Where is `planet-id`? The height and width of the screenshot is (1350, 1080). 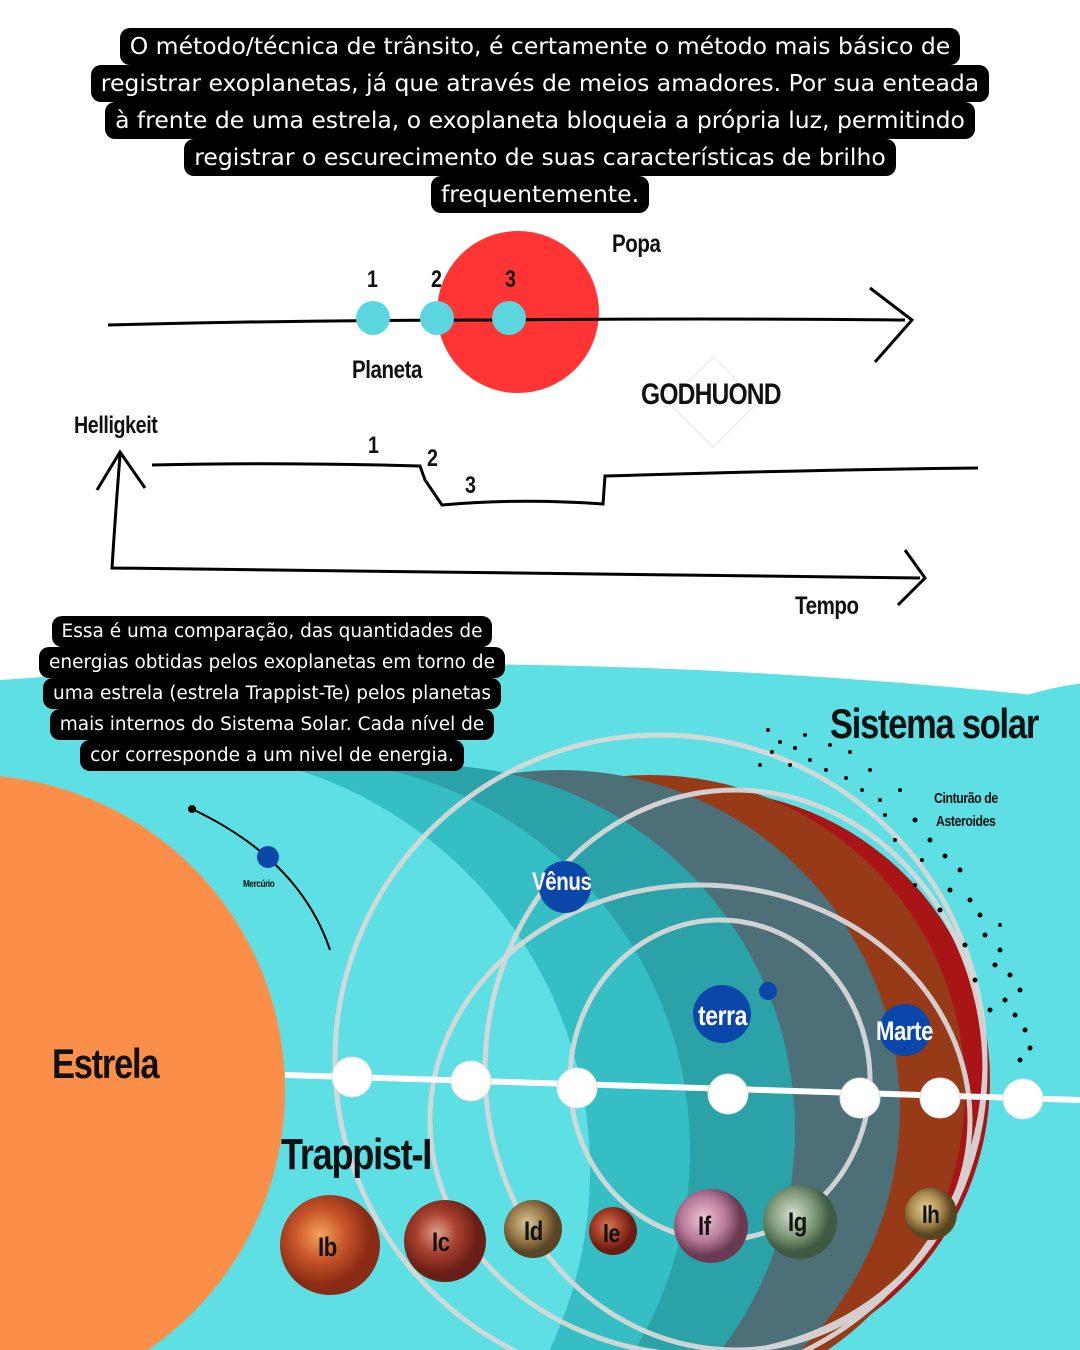
planet-id is located at coordinates (533, 1229).